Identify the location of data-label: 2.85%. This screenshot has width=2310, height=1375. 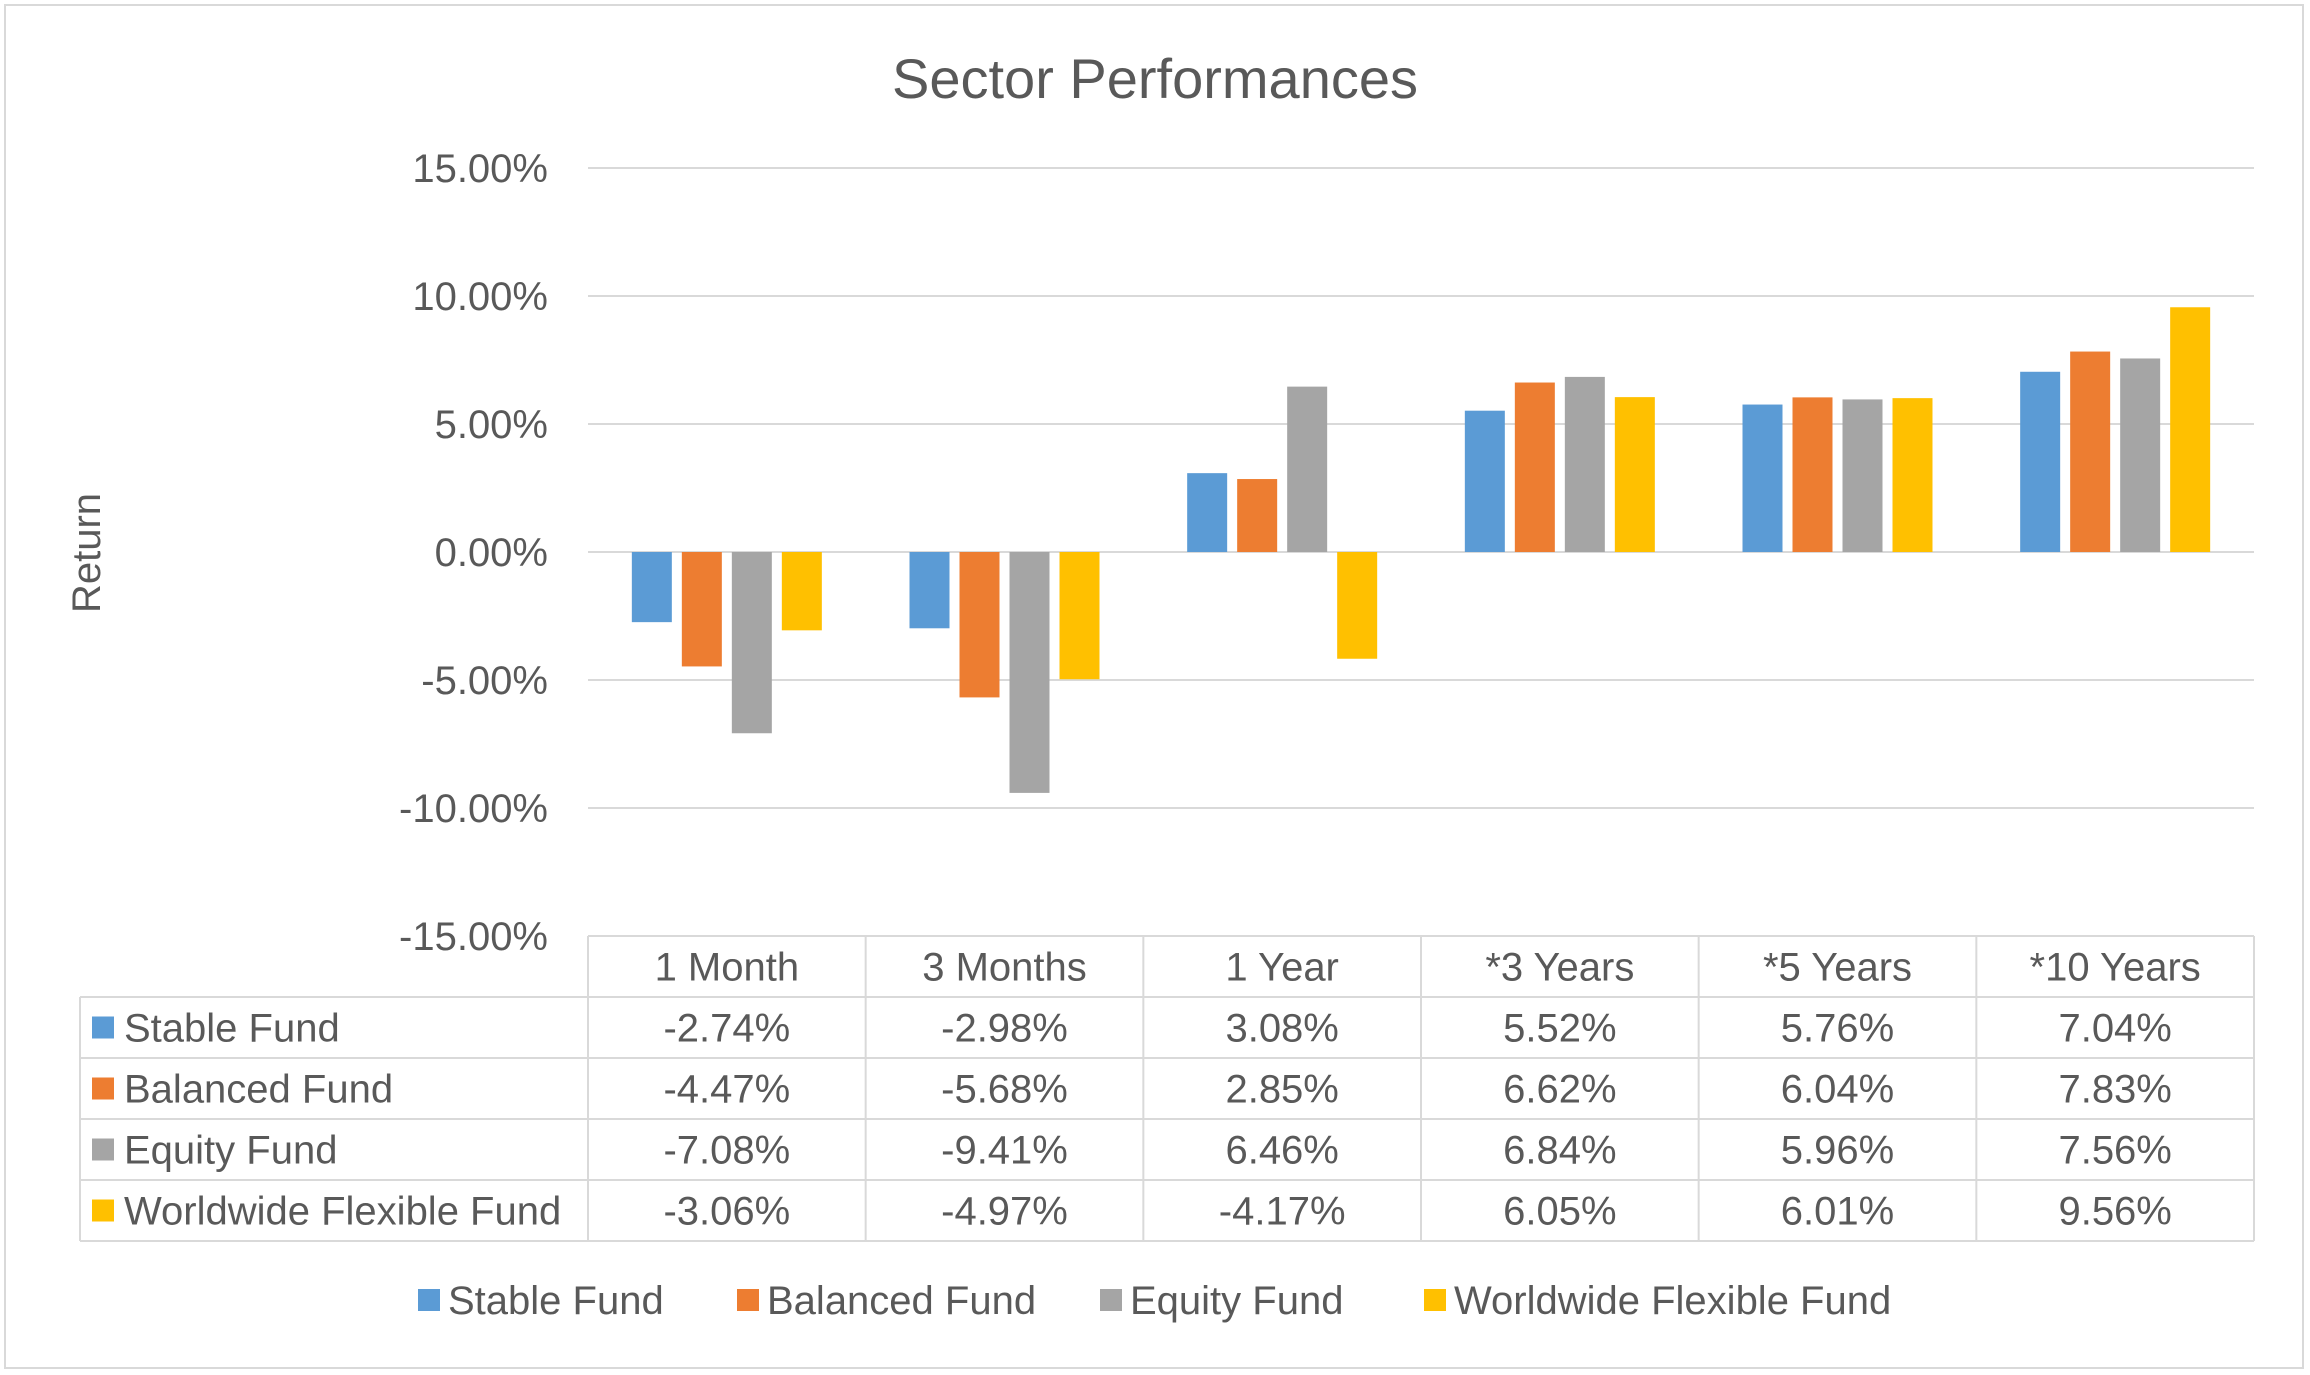
(1281, 1090).